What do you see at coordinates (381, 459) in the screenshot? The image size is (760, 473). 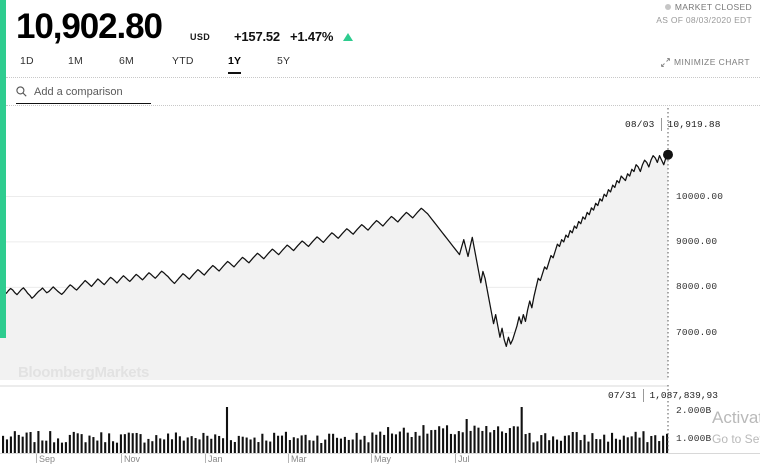 I see `x-tick: May` at bounding box center [381, 459].